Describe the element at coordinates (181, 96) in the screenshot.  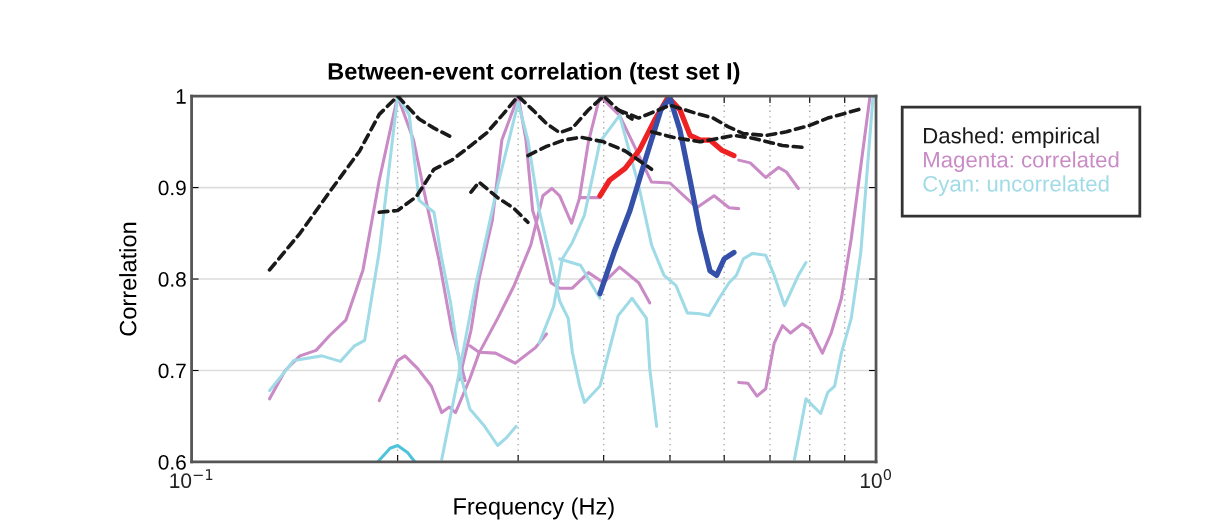
I see `y-tick-label: 1` at that location.